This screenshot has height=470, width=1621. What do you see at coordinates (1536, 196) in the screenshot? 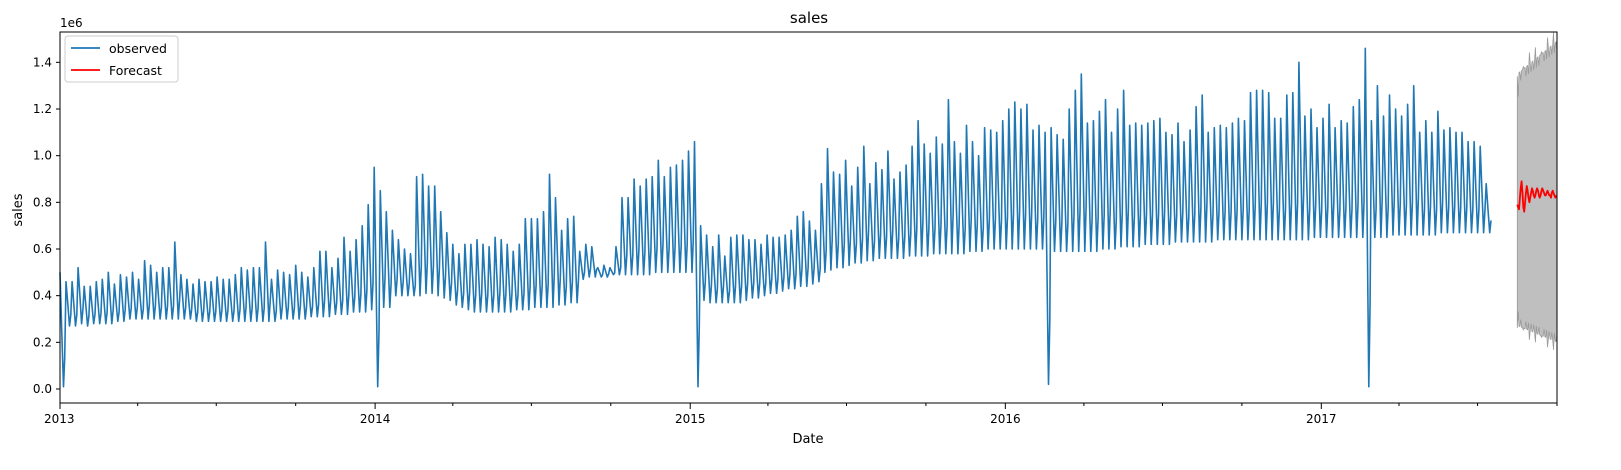
I see `series-forecast-line` at bounding box center [1536, 196].